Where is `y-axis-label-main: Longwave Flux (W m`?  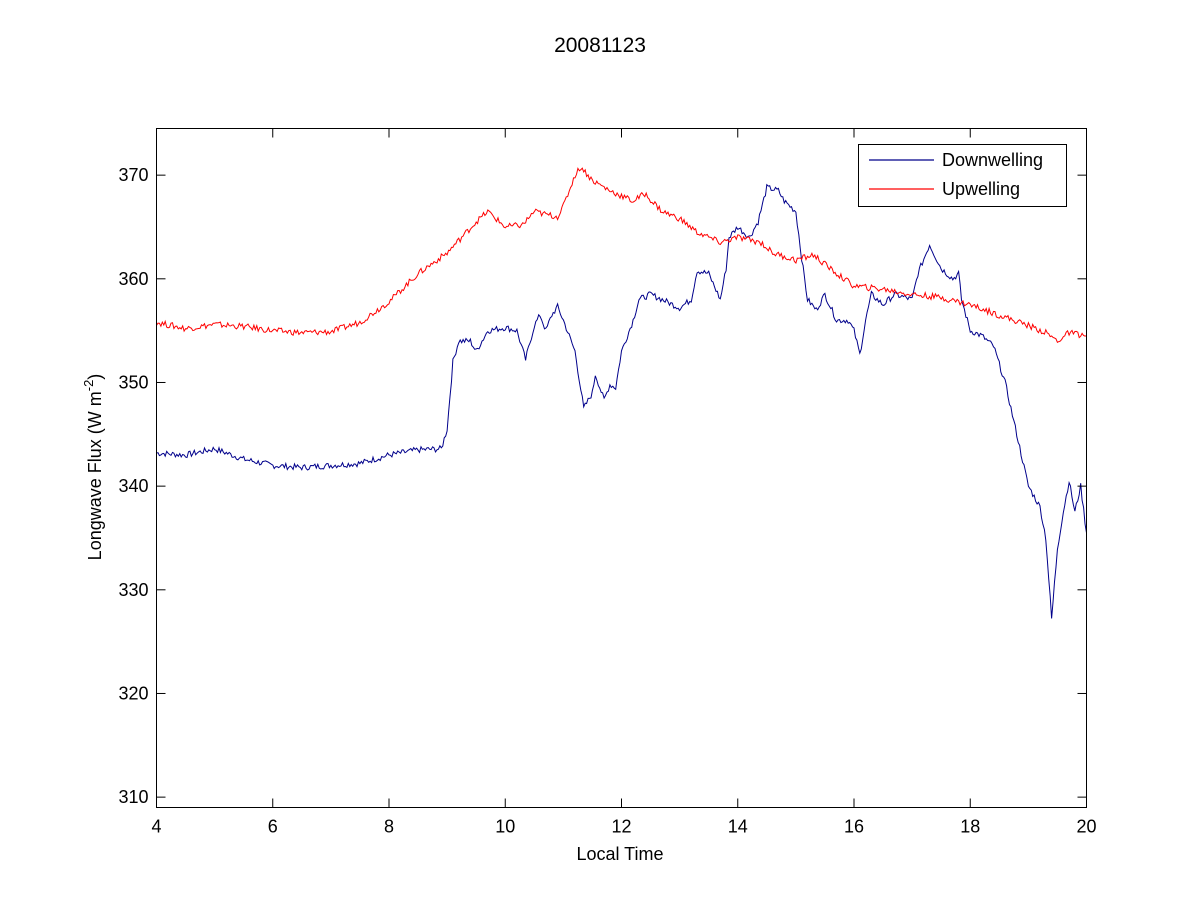
y-axis-label-main: Longwave Flux (W m is located at coordinates (95, 475).